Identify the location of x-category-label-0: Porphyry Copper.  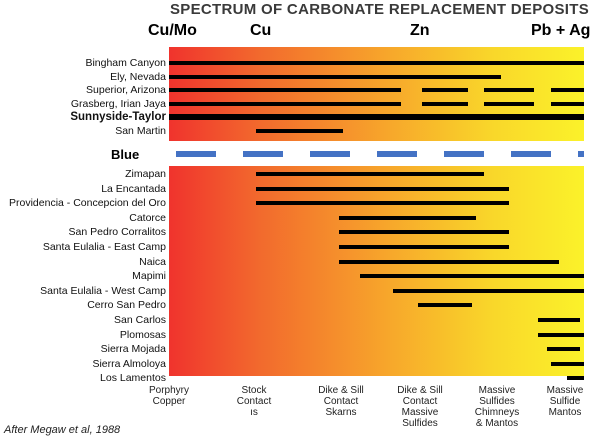
(168, 396).